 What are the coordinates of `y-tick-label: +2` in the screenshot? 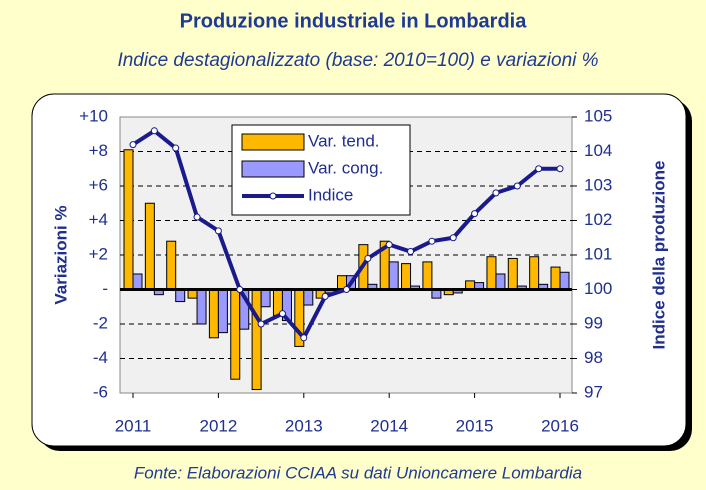 It's located at (98, 253).